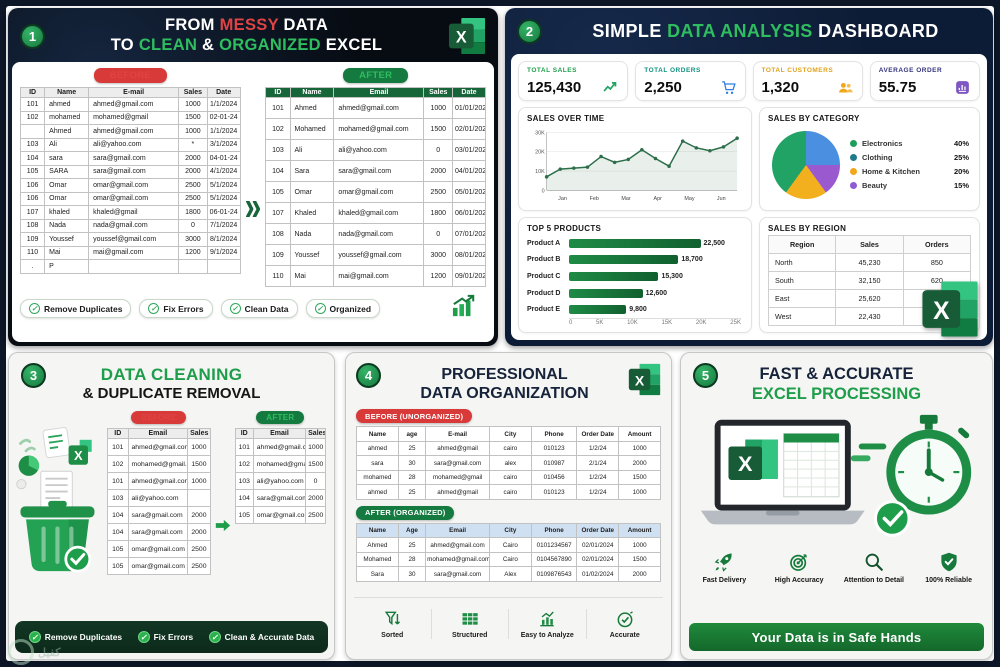 This screenshot has height=667, width=1000. Describe the element at coordinates (543, 191) in the screenshot. I see `svg-text: 0` at that location.